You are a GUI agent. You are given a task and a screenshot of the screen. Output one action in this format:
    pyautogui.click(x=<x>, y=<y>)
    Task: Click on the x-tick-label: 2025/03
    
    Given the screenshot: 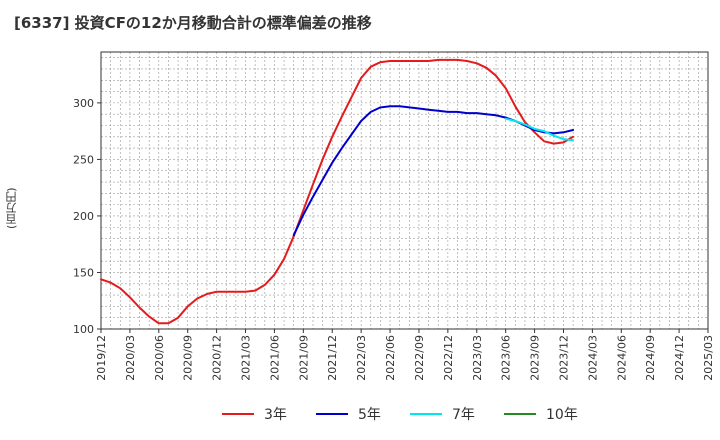 What is the action you would take?
    pyautogui.click(x=708, y=358)
    